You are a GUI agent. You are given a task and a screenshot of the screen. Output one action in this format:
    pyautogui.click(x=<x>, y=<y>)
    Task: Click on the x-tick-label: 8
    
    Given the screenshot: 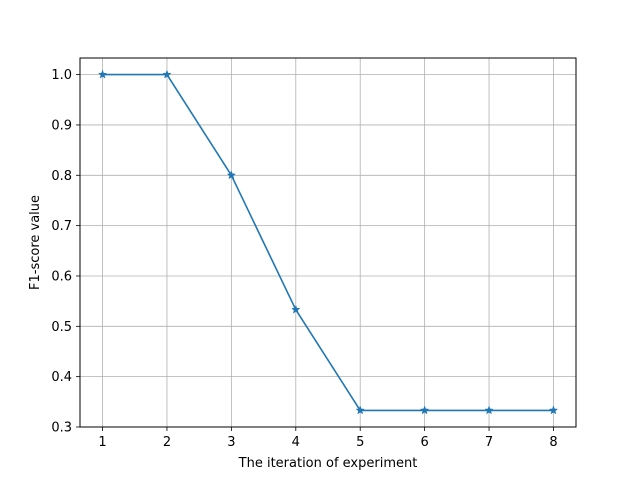 What is the action you would take?
    pyautogui.click(x=553, y=442)
    